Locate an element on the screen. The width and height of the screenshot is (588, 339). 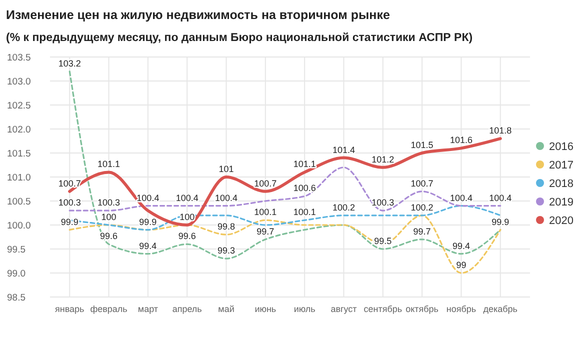
x-tick-label: июнь is located at coordinates (265, 309).